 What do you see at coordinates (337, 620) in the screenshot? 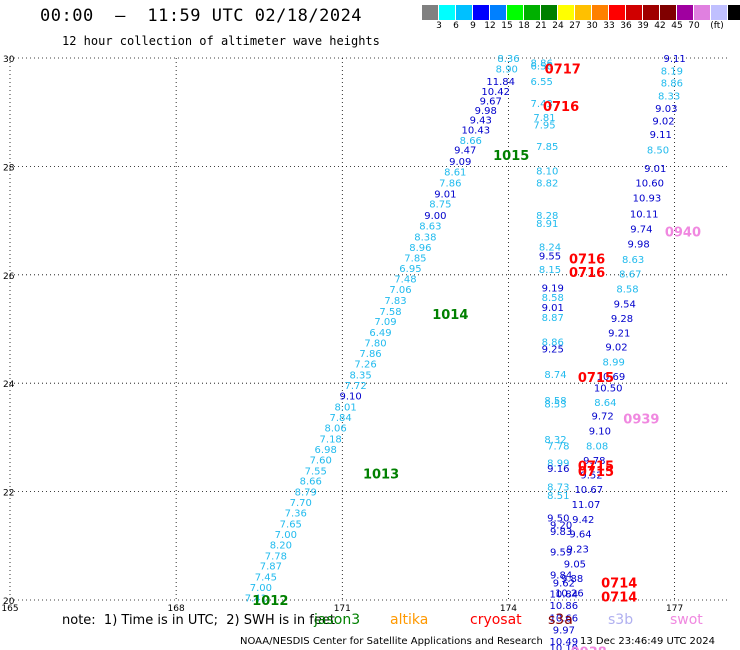
I see `satellite-legend-jason3: jason3` at bounding box center [337, 620].